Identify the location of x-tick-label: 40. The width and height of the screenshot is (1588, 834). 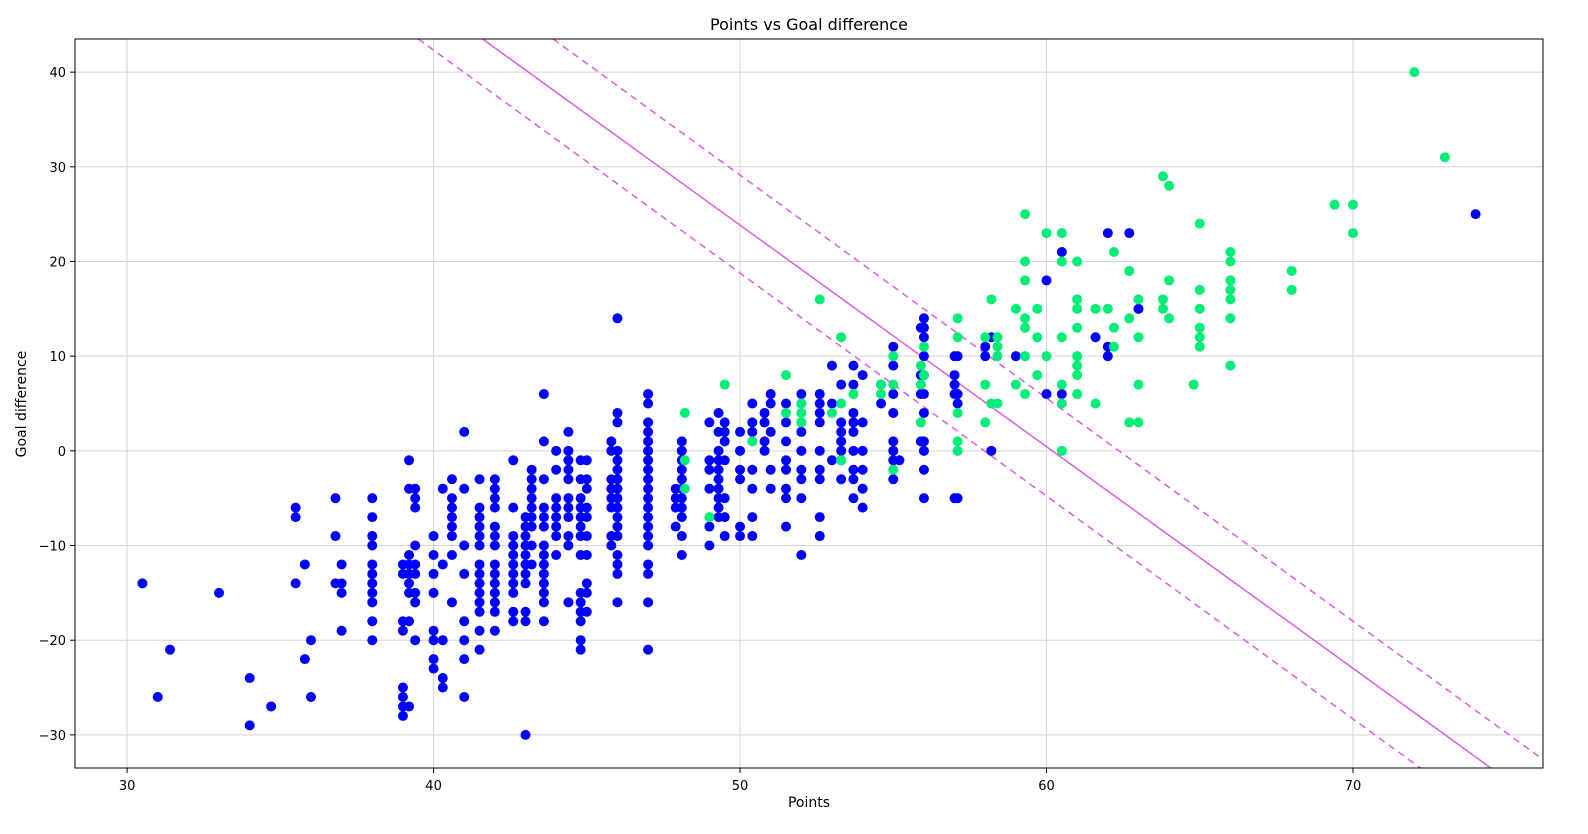
(433, 786).